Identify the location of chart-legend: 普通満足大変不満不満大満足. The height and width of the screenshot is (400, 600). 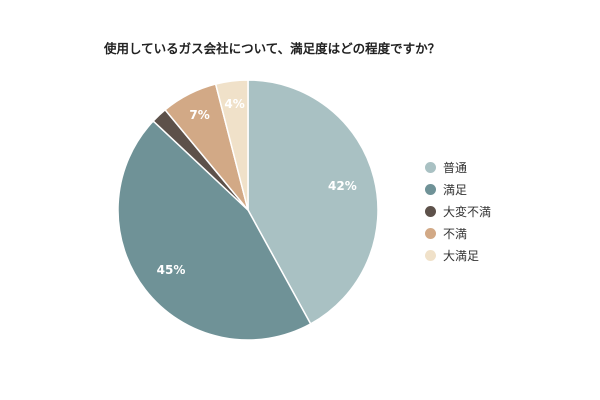
(458, 211).